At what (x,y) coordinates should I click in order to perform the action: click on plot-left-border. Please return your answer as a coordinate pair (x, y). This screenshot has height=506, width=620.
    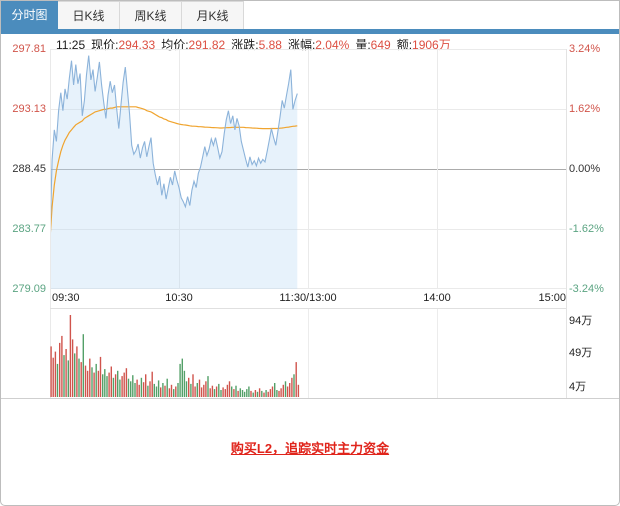
    Looking at the image, I should click on (50, 223).